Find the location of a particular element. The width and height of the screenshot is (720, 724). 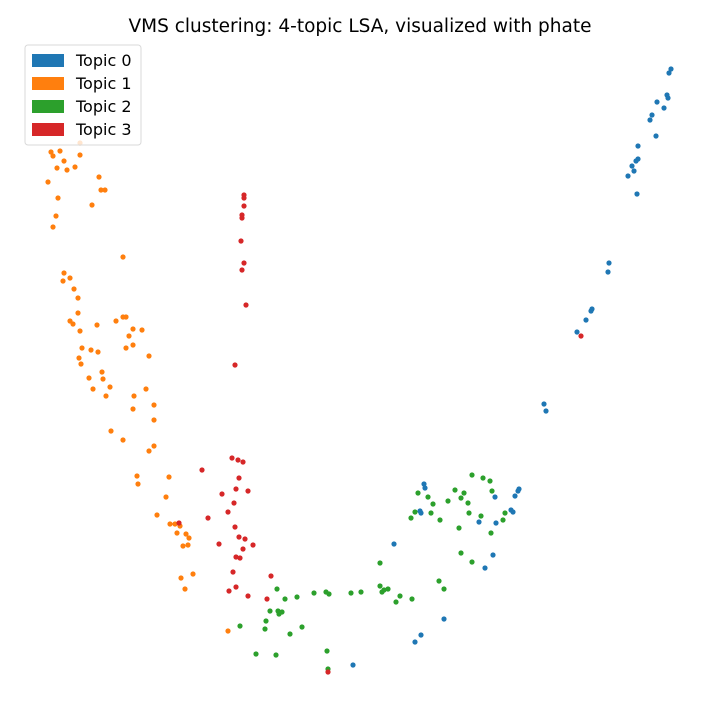

legend-label: Topic 3 is located at coordinates (103, 129).